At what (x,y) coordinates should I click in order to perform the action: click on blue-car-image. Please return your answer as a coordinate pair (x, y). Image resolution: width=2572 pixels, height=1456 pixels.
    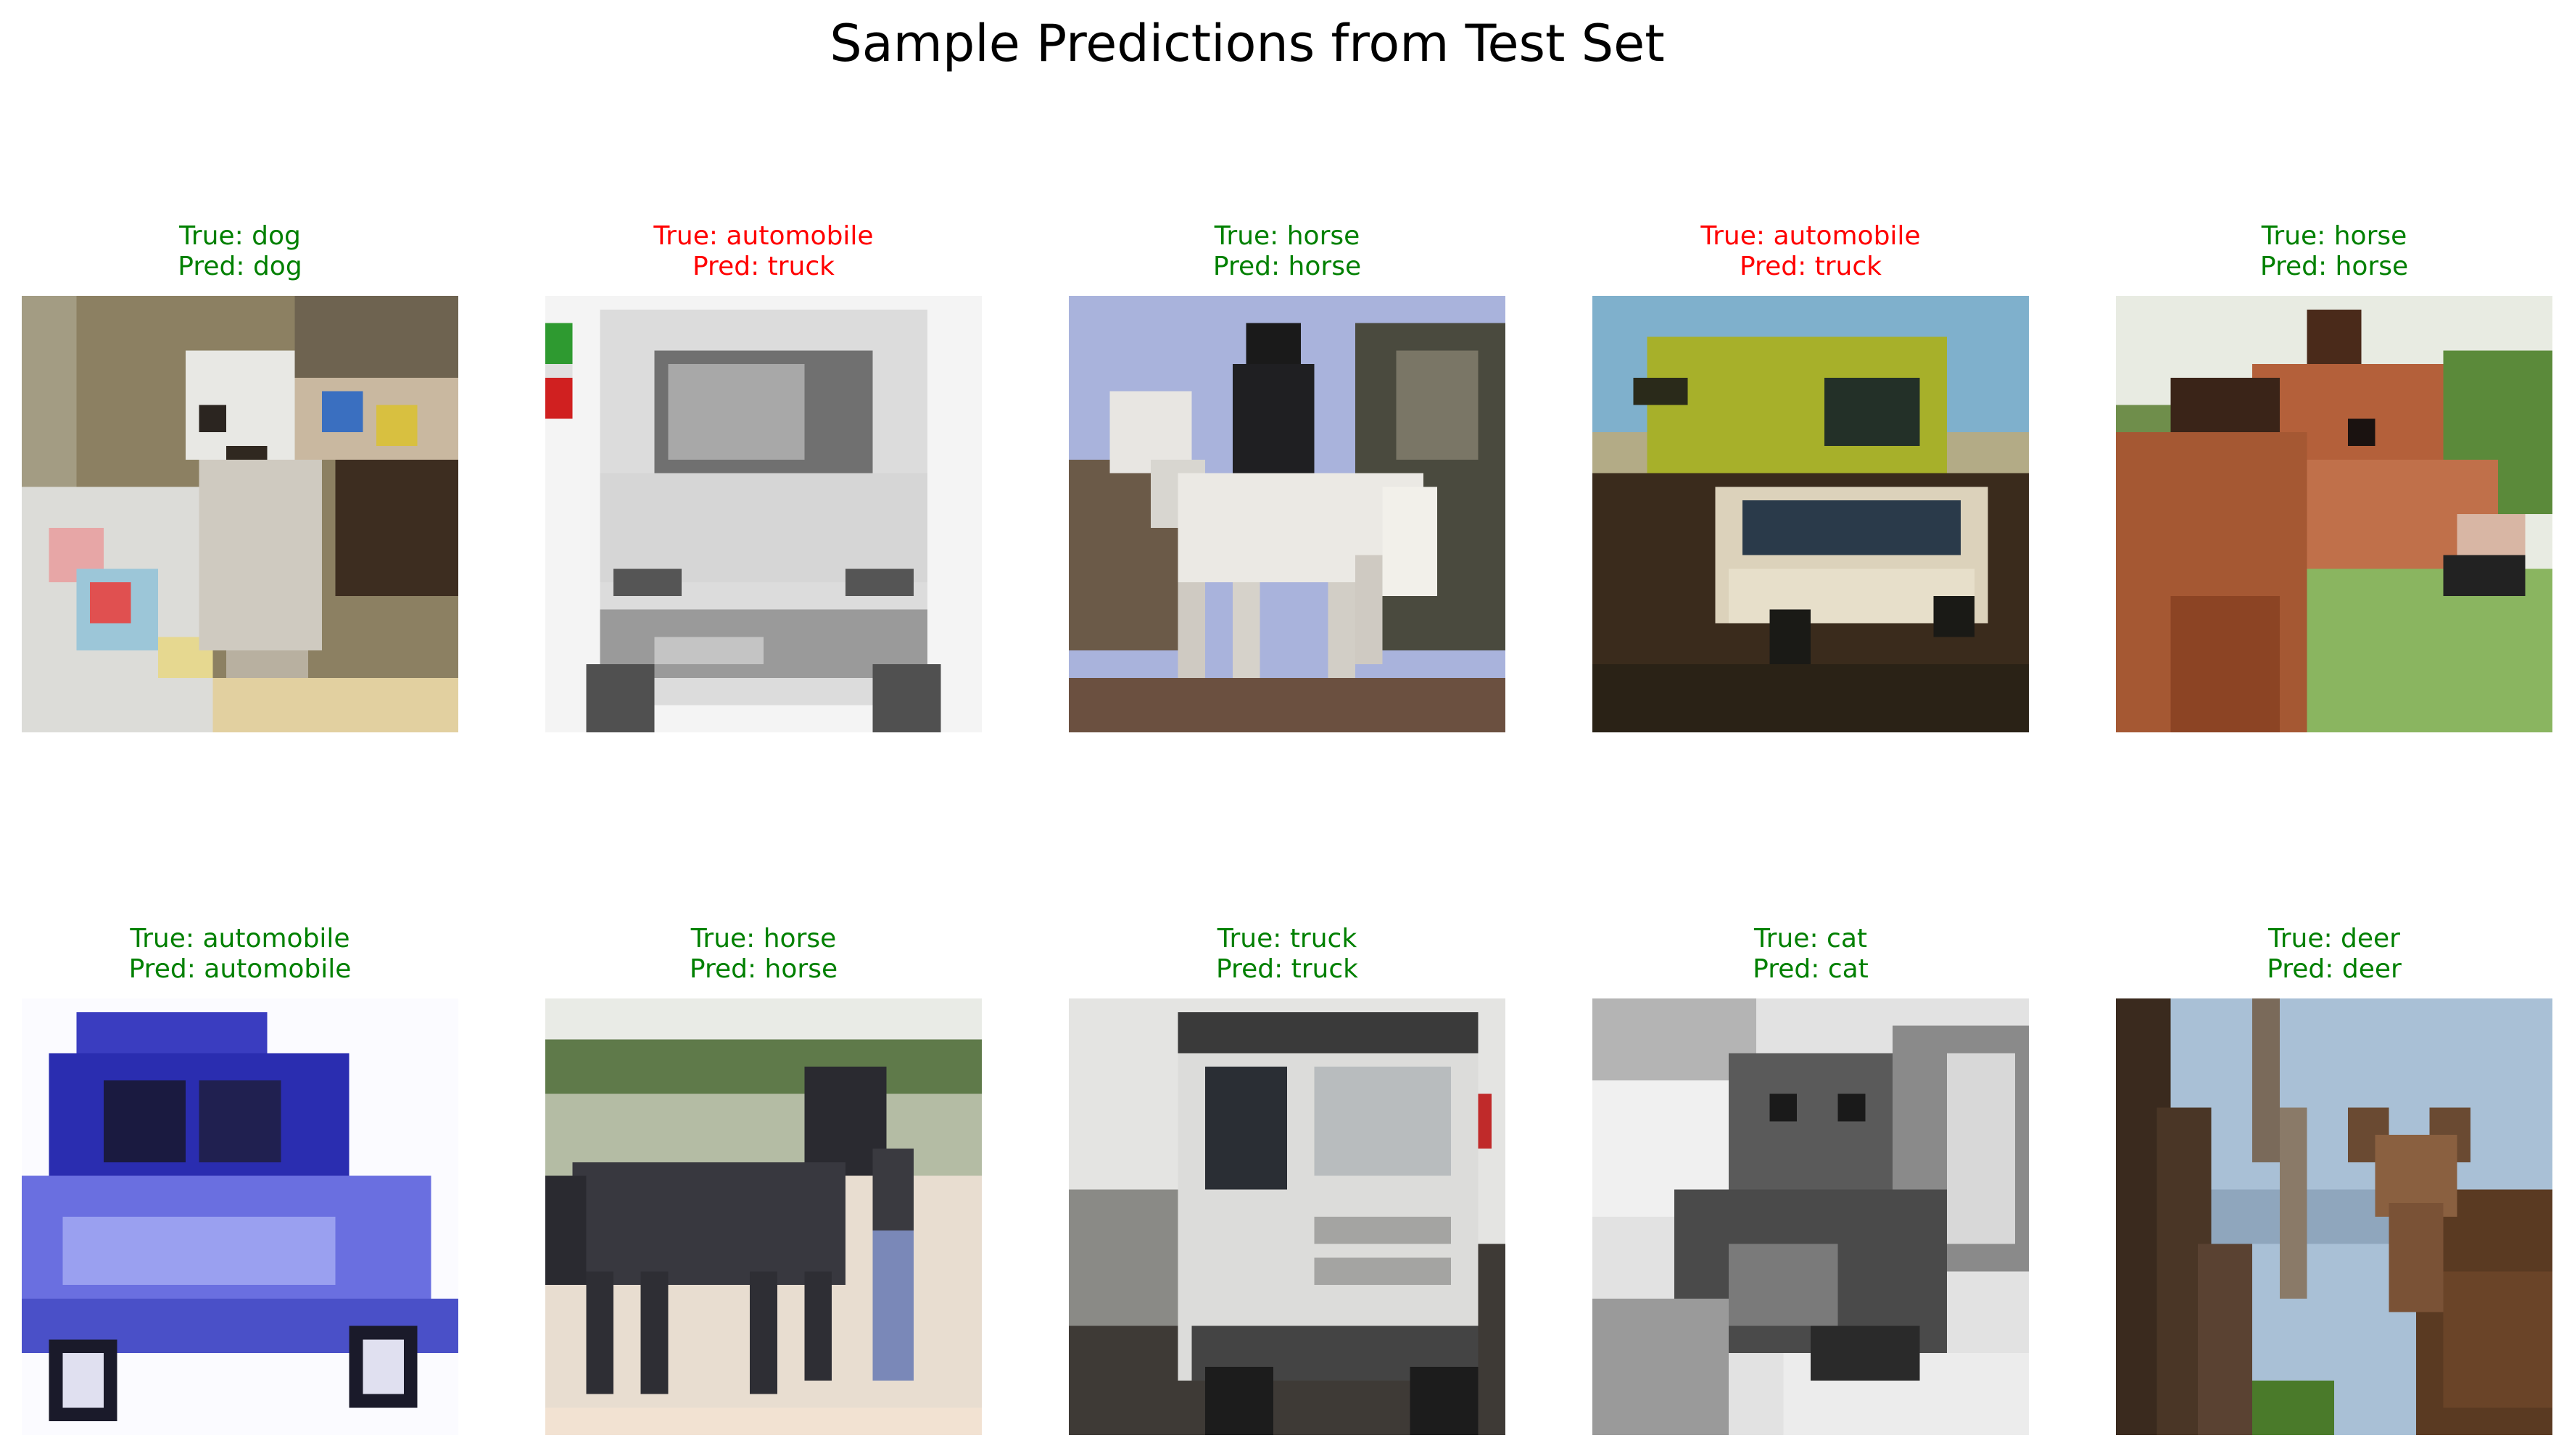
    Looking at the image, I should click on (240, 1216).